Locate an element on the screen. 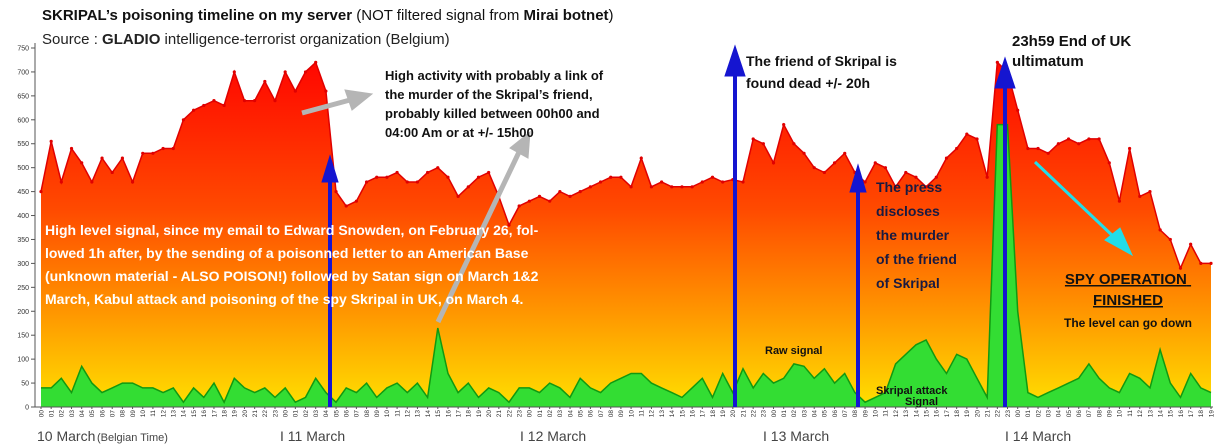  annotation-line: ultimatum is located at coordinates (1048, 61).